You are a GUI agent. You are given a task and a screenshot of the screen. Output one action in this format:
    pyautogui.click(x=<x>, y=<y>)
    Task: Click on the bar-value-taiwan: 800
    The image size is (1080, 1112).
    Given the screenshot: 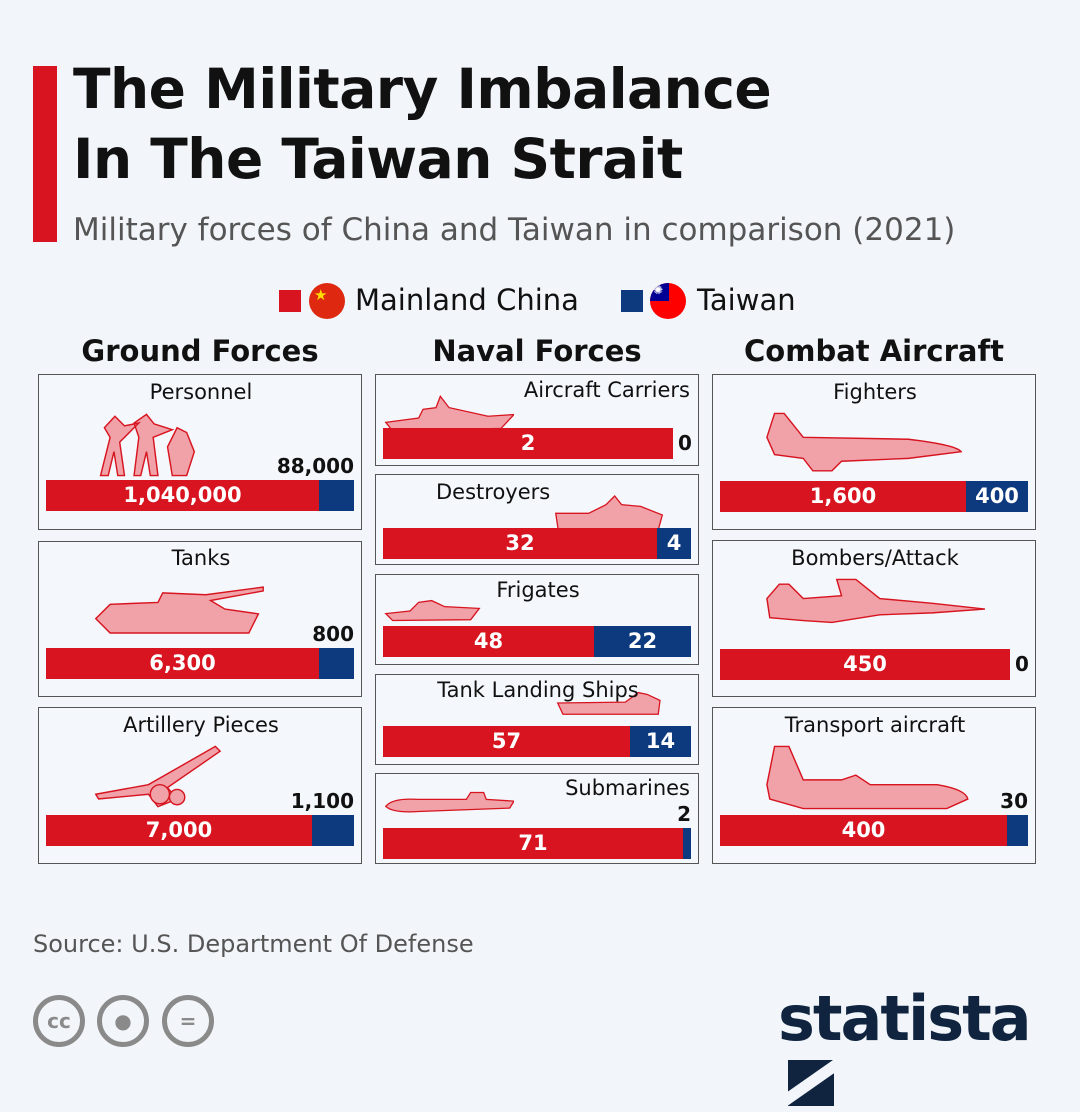 What is the action you would take?
    pyautogui.click(x=333, y=634)
    